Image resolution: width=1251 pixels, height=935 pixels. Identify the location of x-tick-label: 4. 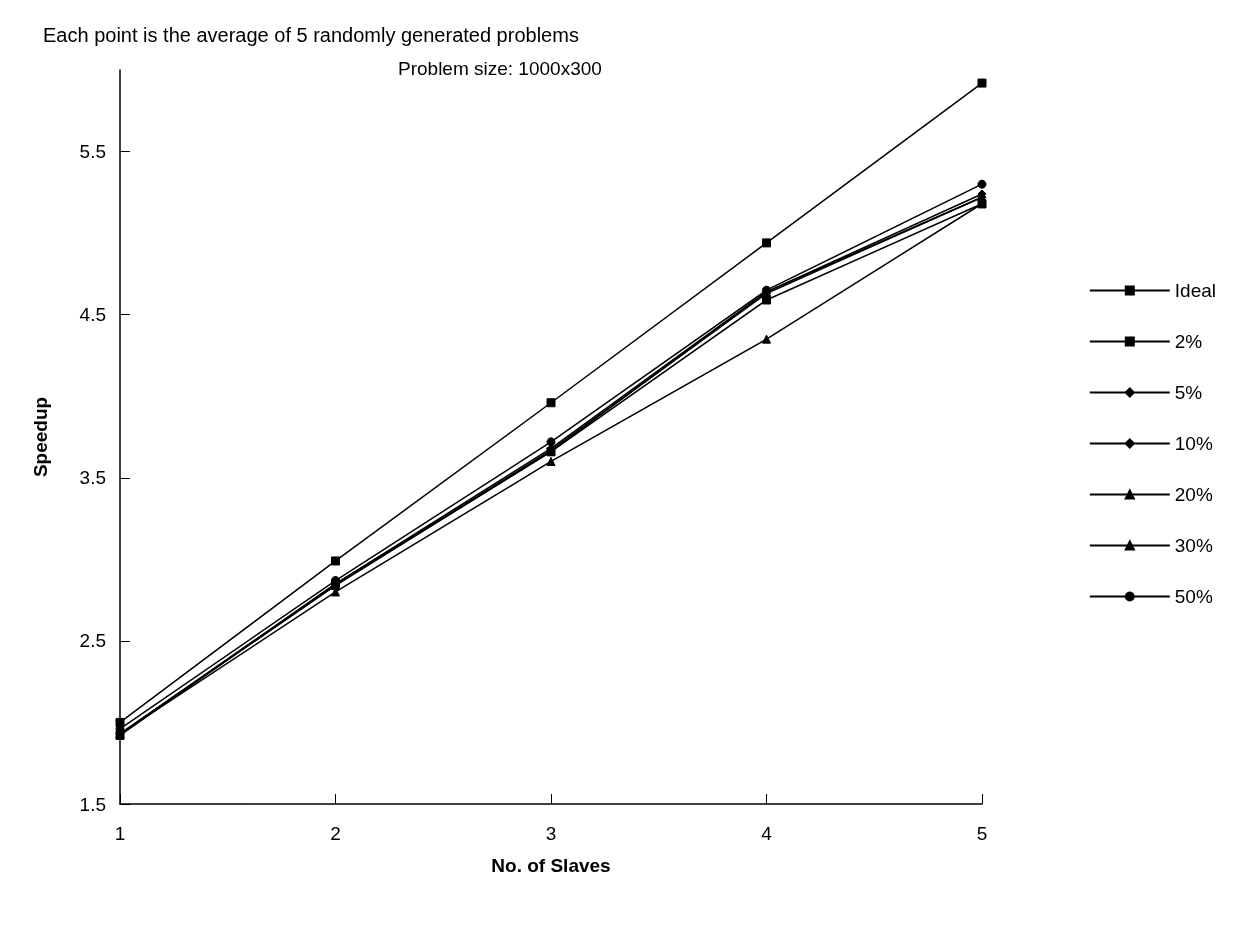
(767, 833).